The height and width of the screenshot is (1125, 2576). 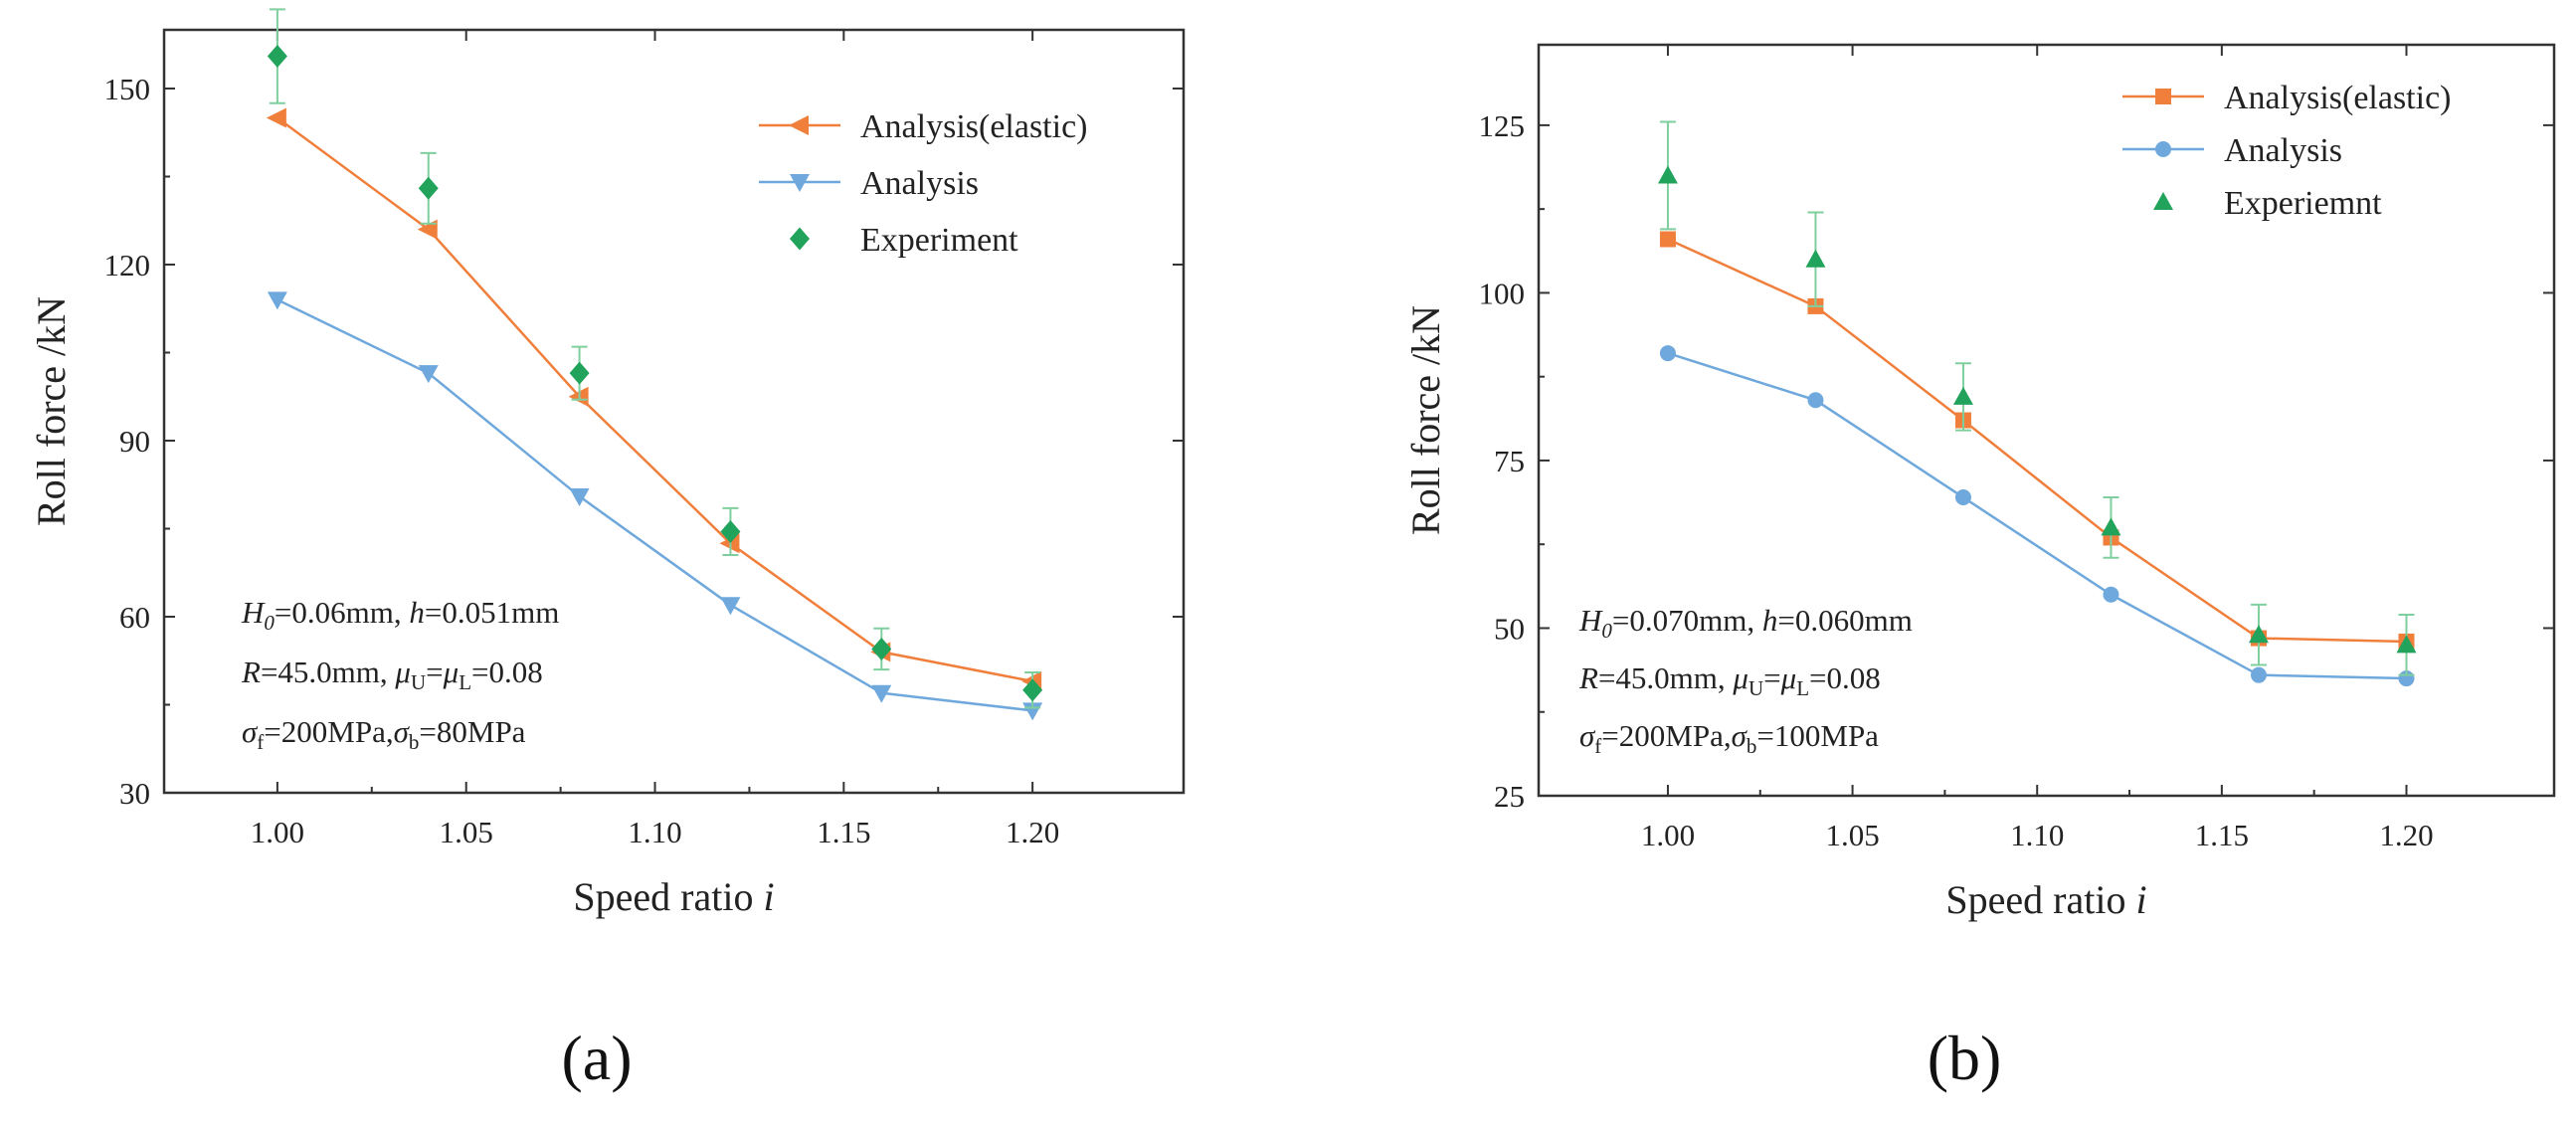 I want to click on parameter-annotation: H0=0.06mm, h=0.051mm, so click(x=400, y=615).